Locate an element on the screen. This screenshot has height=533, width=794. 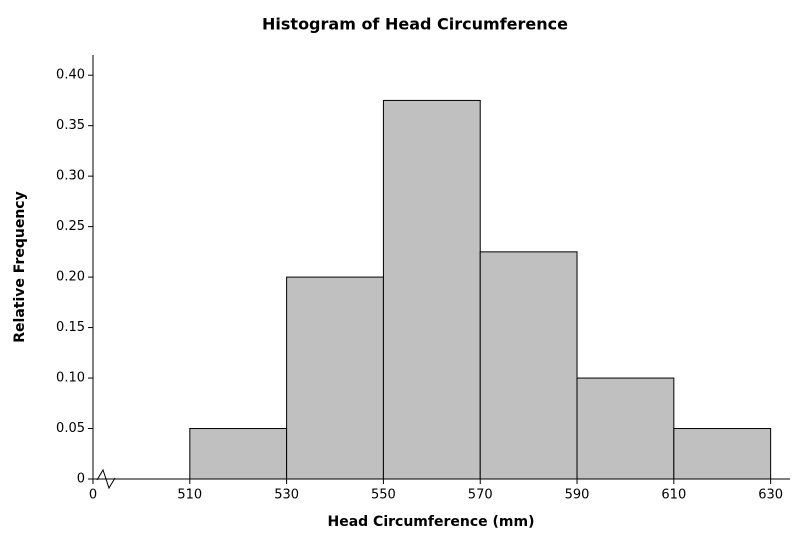
x-tick-label: 570 is located at coordinates (480, 495).